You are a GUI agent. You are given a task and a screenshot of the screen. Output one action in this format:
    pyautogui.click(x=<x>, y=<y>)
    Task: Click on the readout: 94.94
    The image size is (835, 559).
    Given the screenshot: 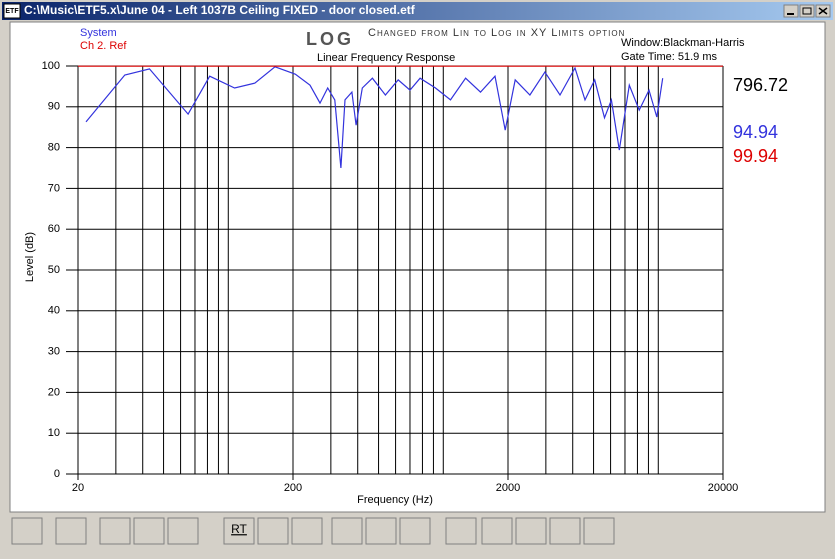 What is the action you would take?
    pyautogui.click(x=755, y=132)
    